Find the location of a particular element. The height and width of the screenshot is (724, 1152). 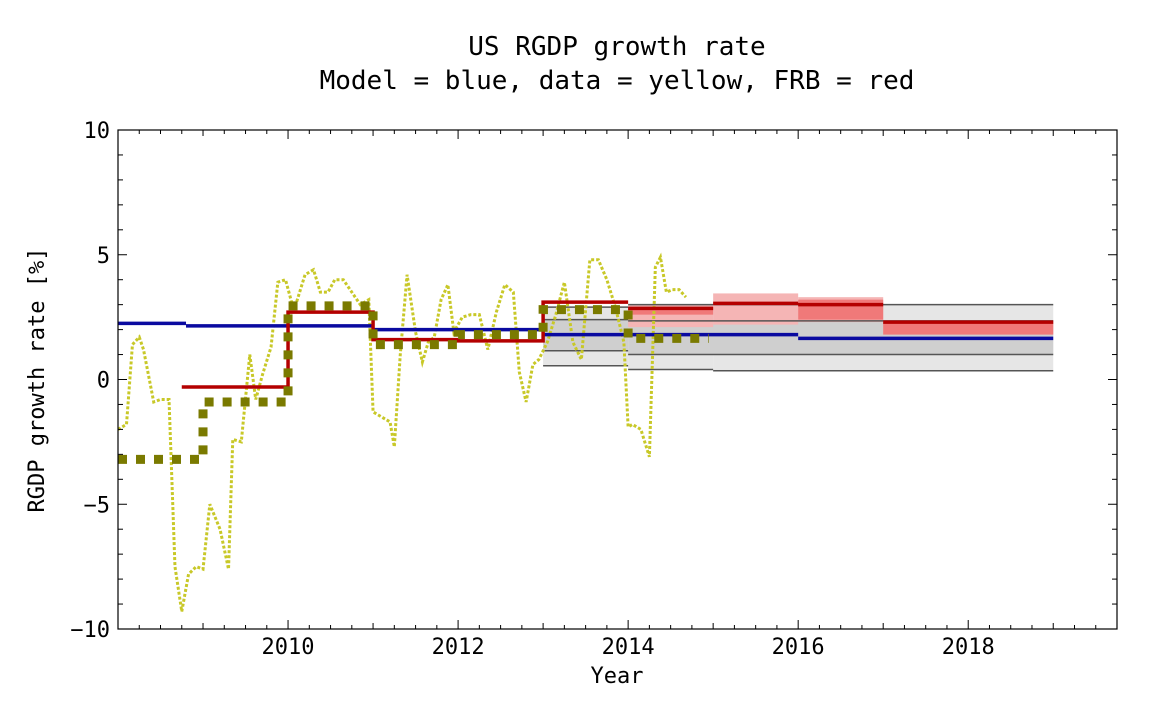

x-tick-label: 2014 is located at coordinates (628, 647).